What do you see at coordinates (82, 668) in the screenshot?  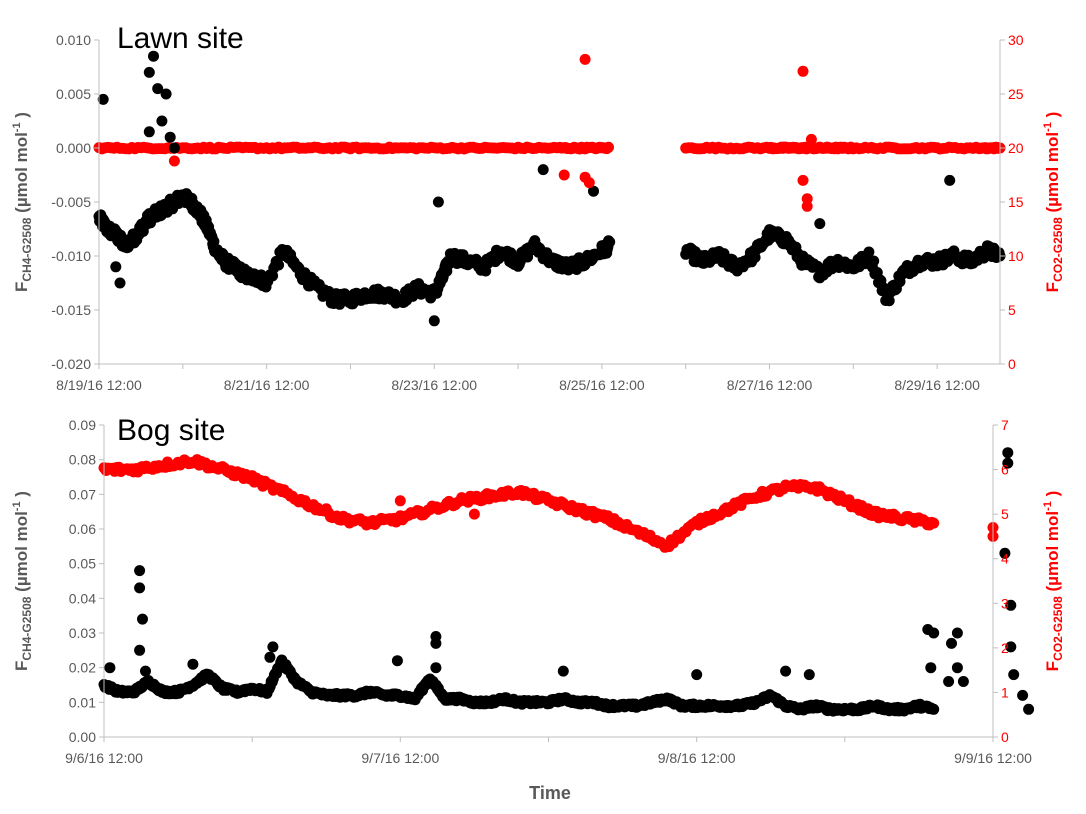 I see `bog-y-tick-label: 0.02` at bounding box center [82, 668].